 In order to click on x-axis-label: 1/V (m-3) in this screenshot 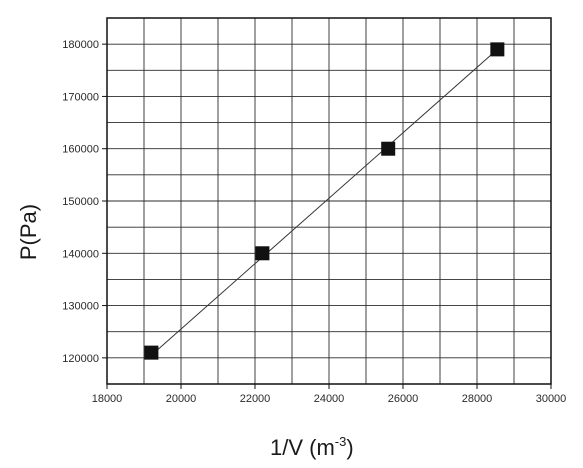, I will do `click(312, 447)`.